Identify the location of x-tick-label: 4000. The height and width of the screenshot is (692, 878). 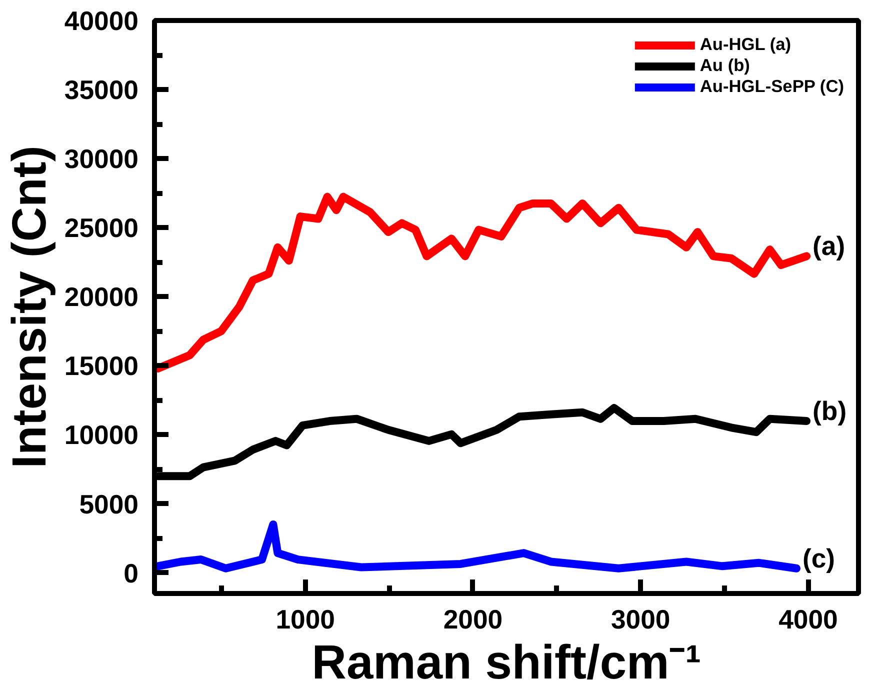
(808, 619).